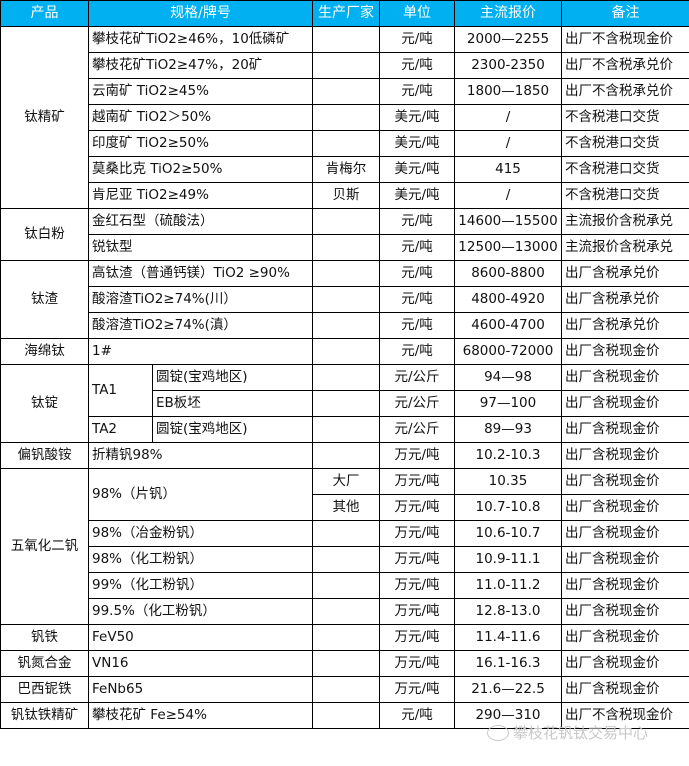 Image resolution: width=689 pixels, height=766 pixels. I want to click on spec-cell: 攀枝花矿 Fe≥54%, so click(200, 715).